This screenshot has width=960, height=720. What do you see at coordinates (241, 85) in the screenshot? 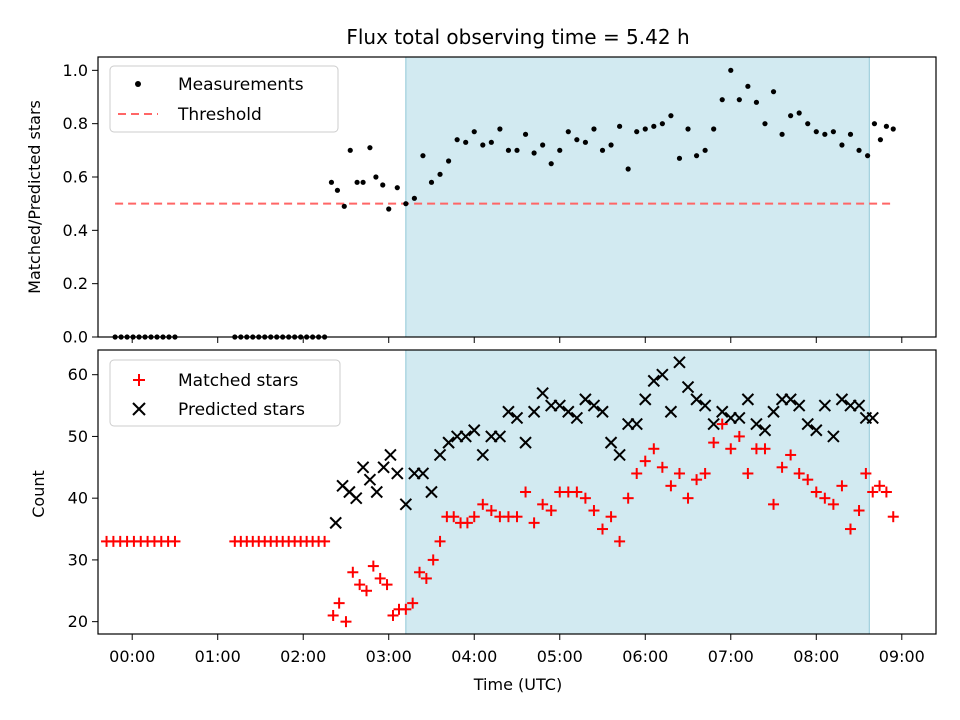
I see `legend-measurements-label: Measurements` at bounding box center [241, 85].